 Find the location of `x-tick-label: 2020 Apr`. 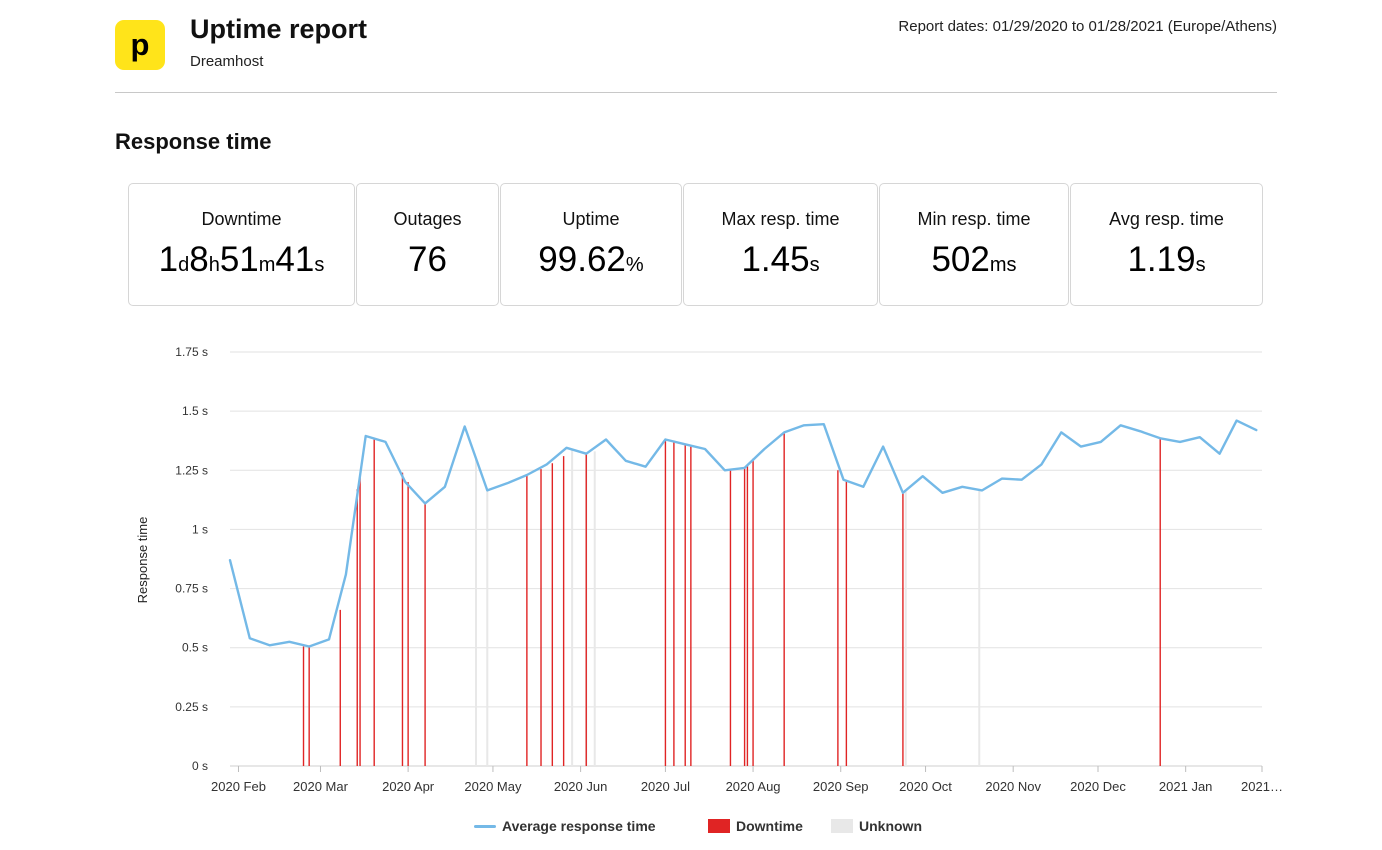

x-tick-label: 2020 Apr is located at coordinates (408, 786).